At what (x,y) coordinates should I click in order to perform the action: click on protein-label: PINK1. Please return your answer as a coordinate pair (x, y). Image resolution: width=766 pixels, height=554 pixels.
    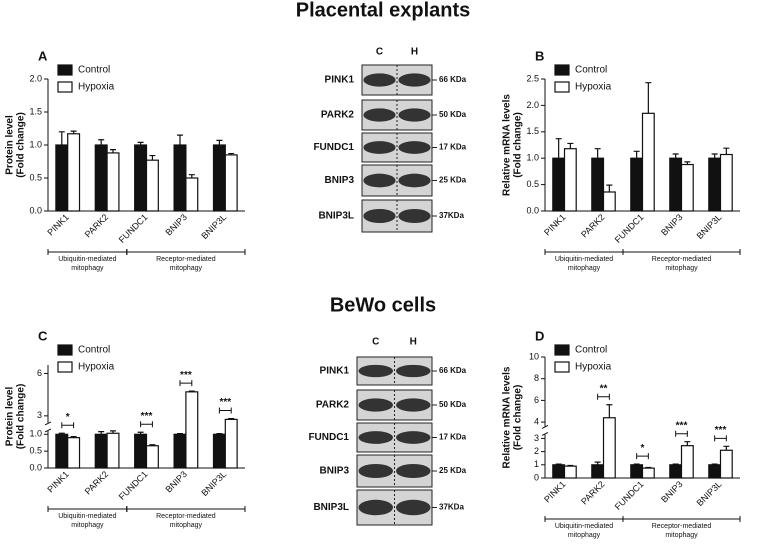
    Looking at the image, I should click on (335, 371).